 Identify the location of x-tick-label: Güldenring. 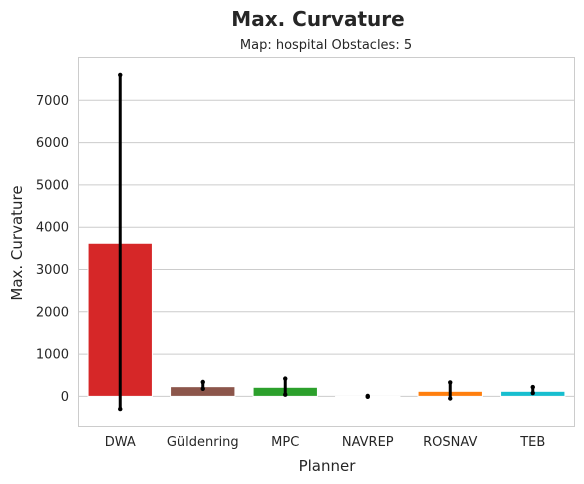
(203, 442).